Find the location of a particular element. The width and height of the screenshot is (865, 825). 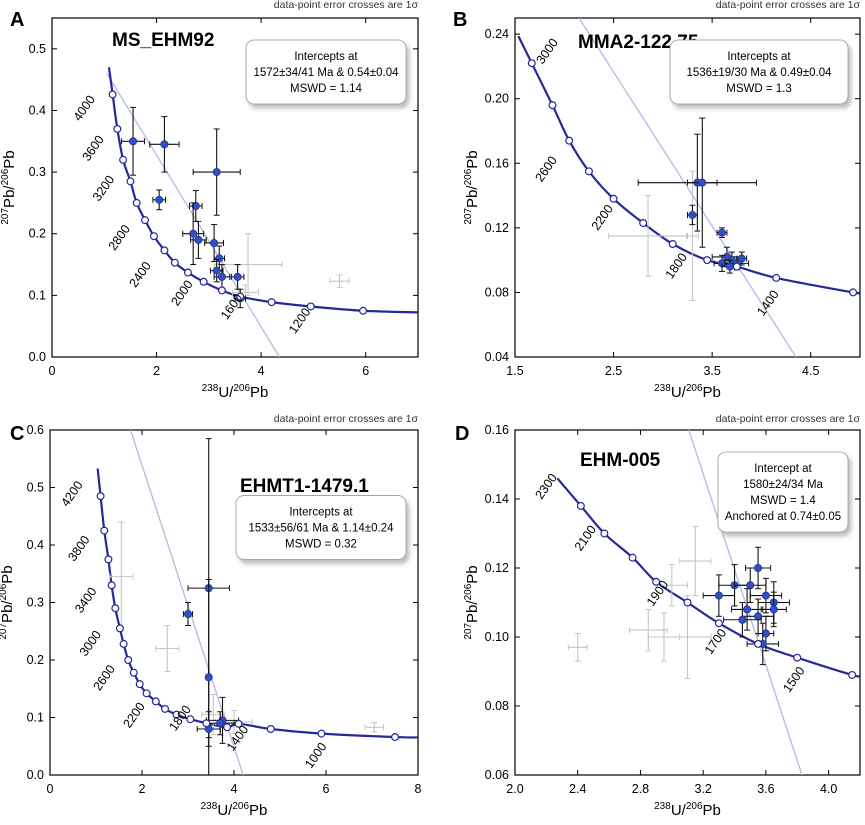

y-tick-label: 0.04 is located at coordinates (497, 357).